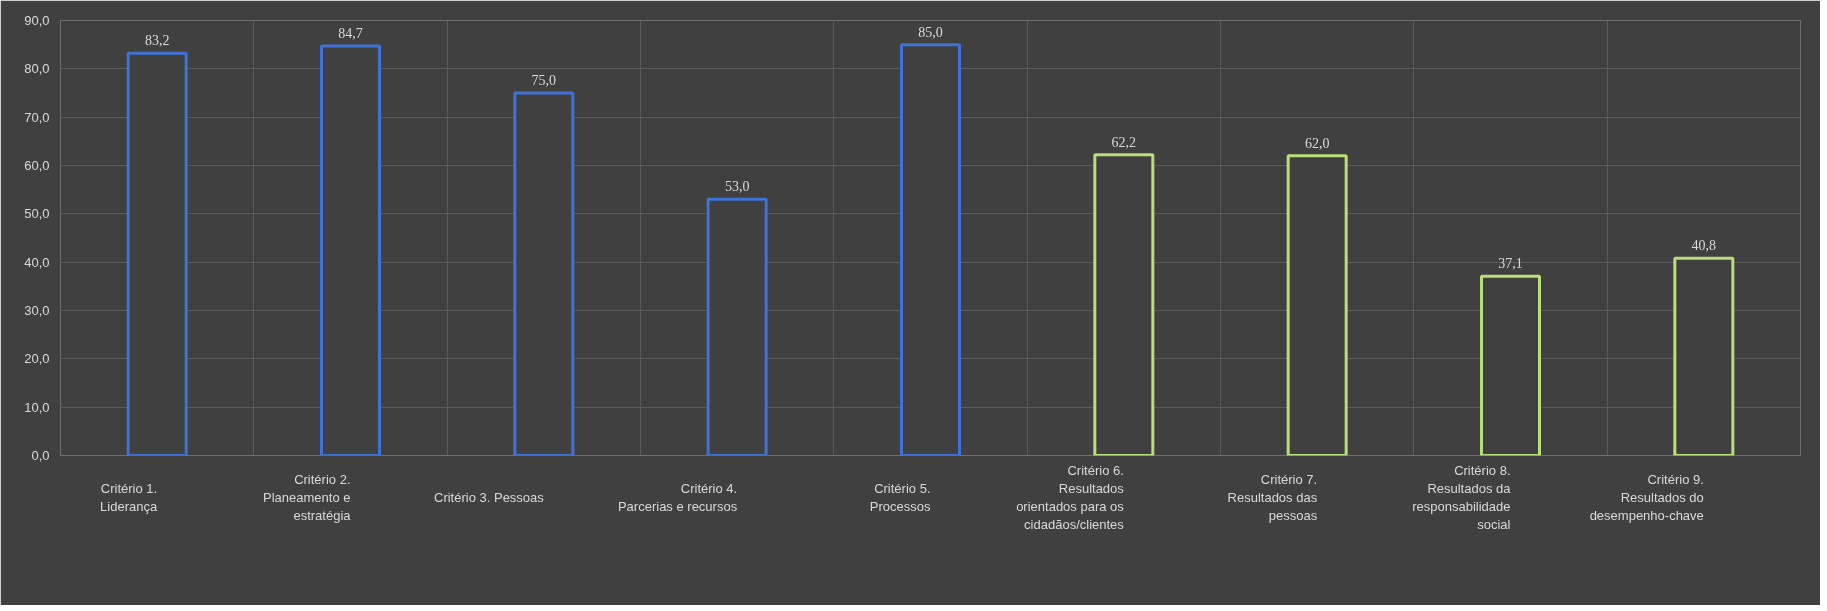  I want to click on data-label: 85,0, so click(930, 32).